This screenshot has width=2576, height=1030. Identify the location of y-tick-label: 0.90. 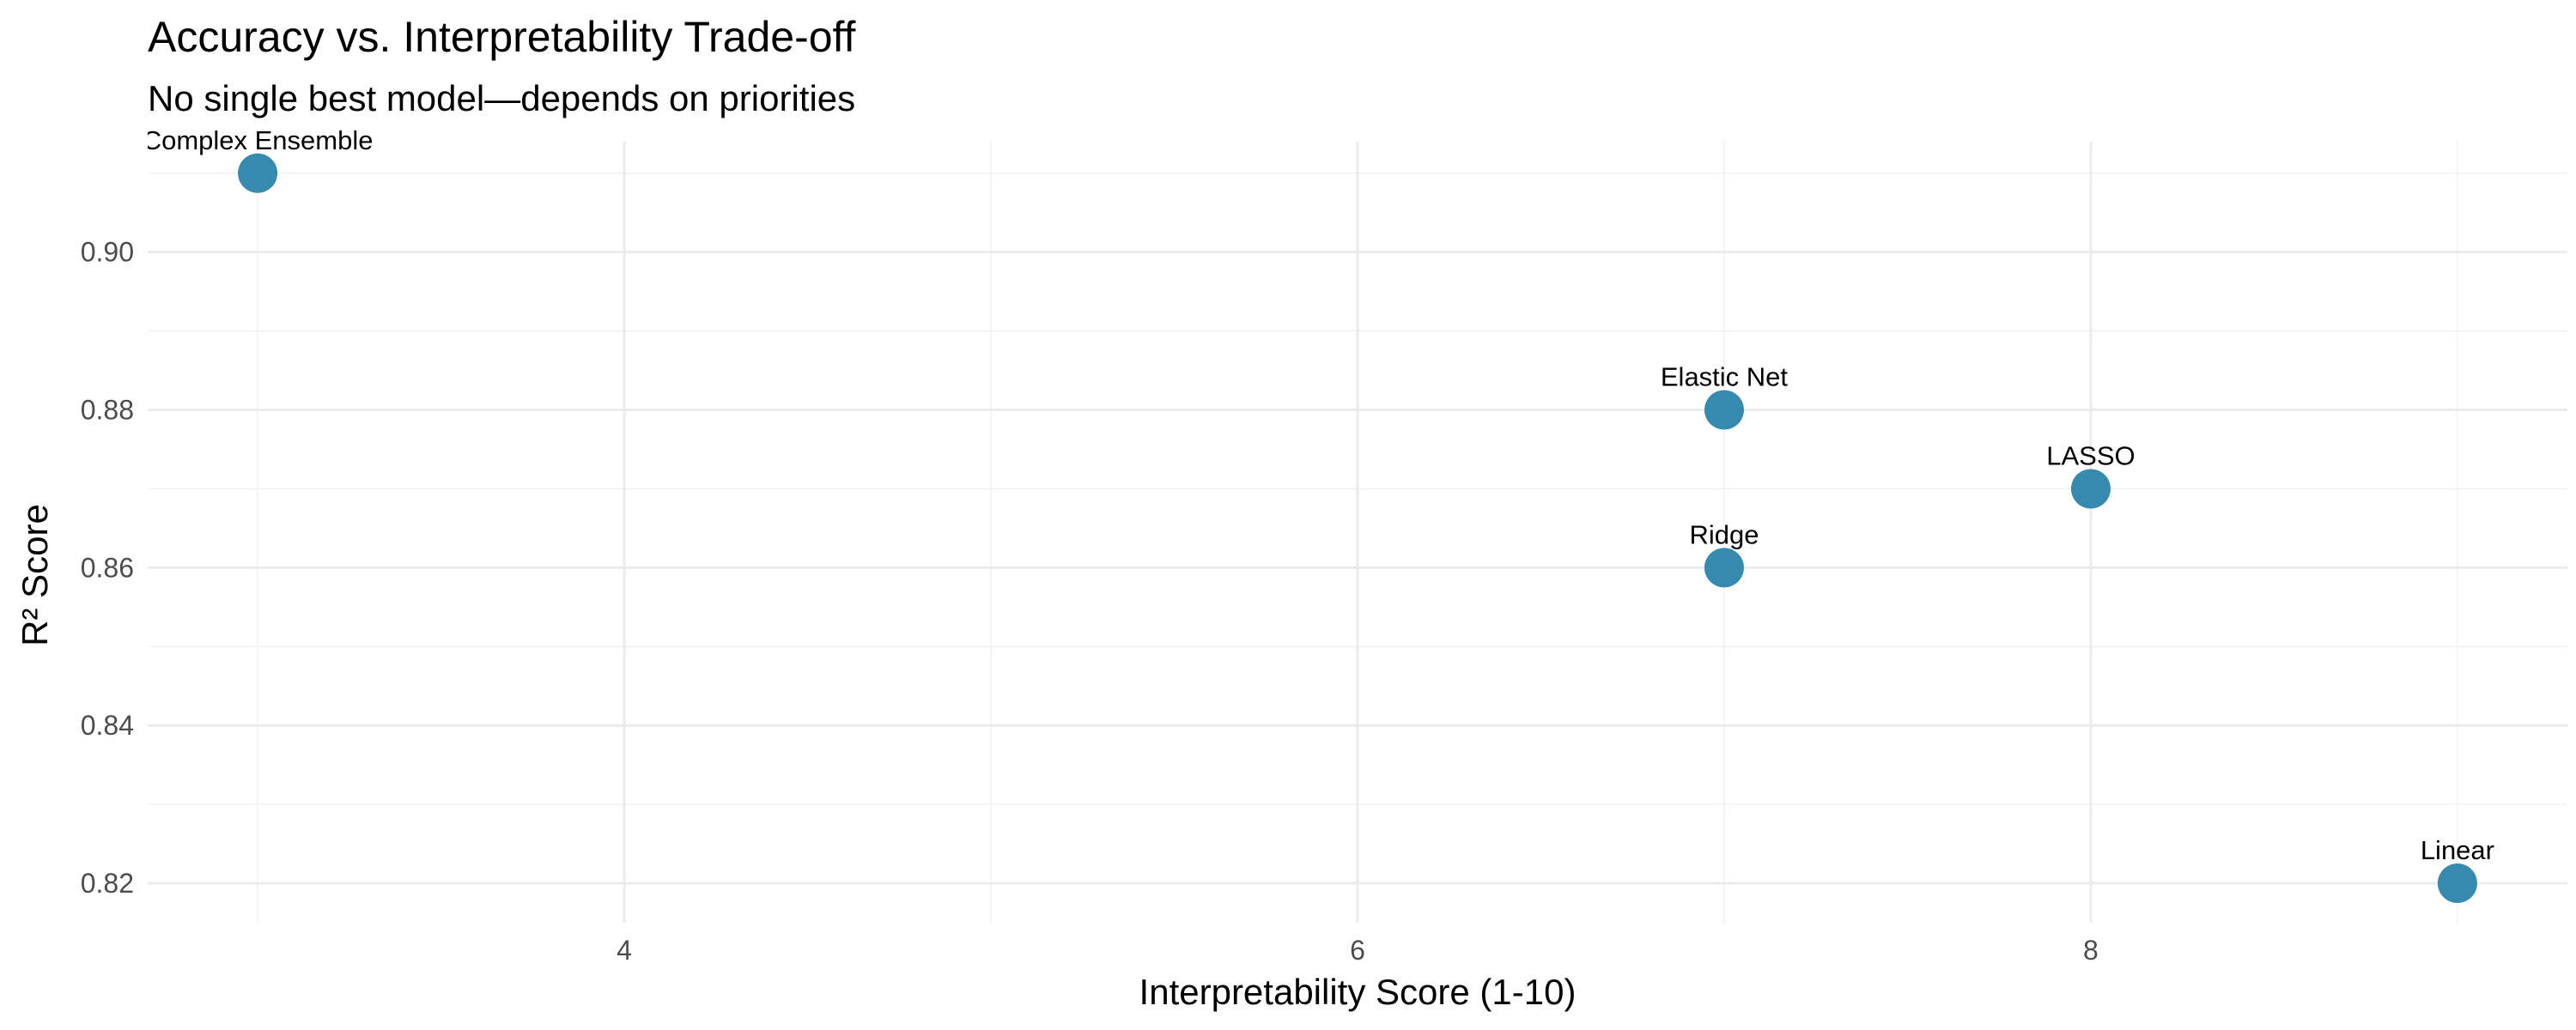
(107, 252).